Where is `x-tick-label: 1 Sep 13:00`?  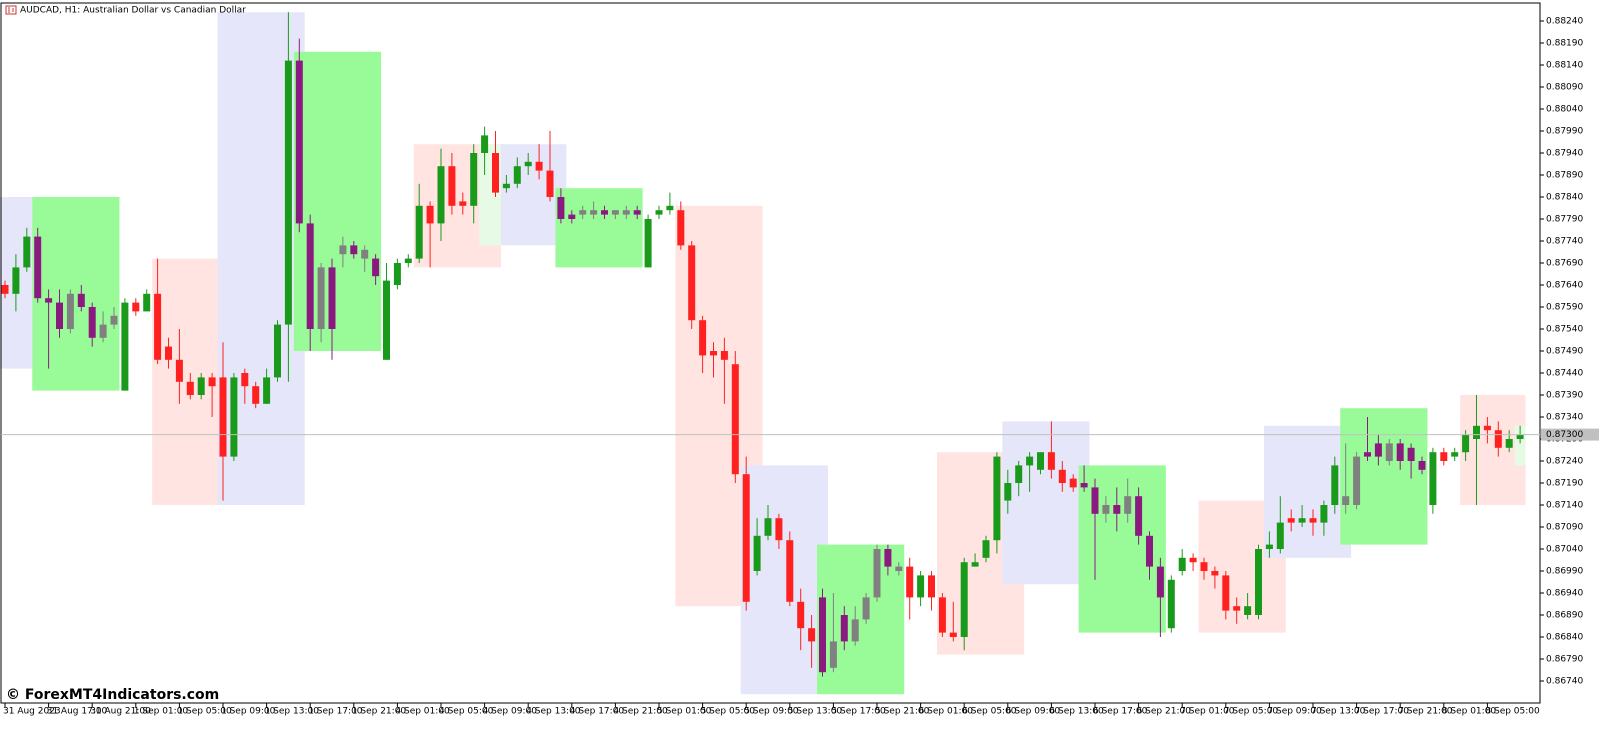 x-tick-label: 1 Sep 13:00 is located at coordinates (292, 712).